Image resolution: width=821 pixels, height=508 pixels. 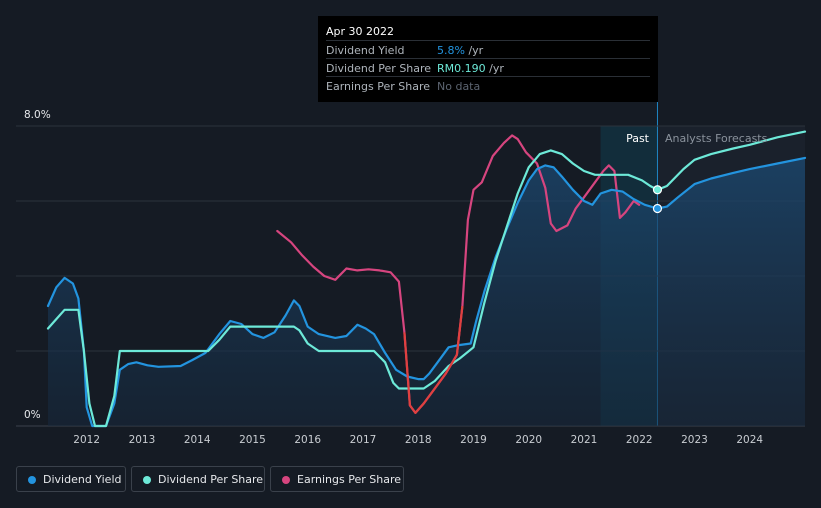 What do you see at coordinates (363, 440) in the screenshot?
I see `x-tick-label: 2017` at bounding box center [363, 440].